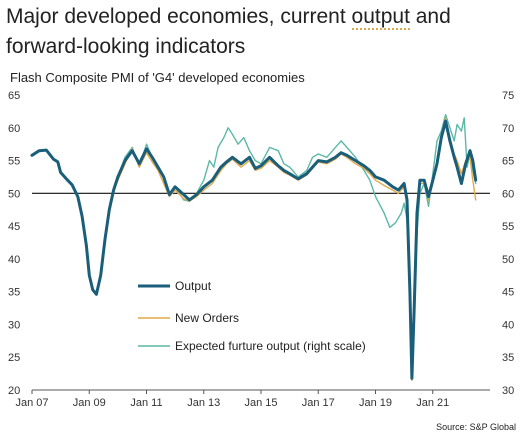  I want to click on y-right-tick-label: 70, so click(508, 129).